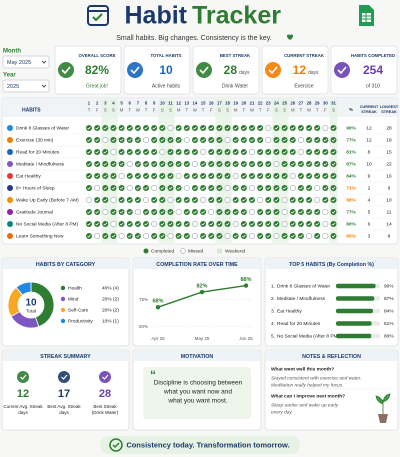  What do you see at coordinates (200, 445) in the screenshot?
I see `footer-band` at bounding box center [200, 445].